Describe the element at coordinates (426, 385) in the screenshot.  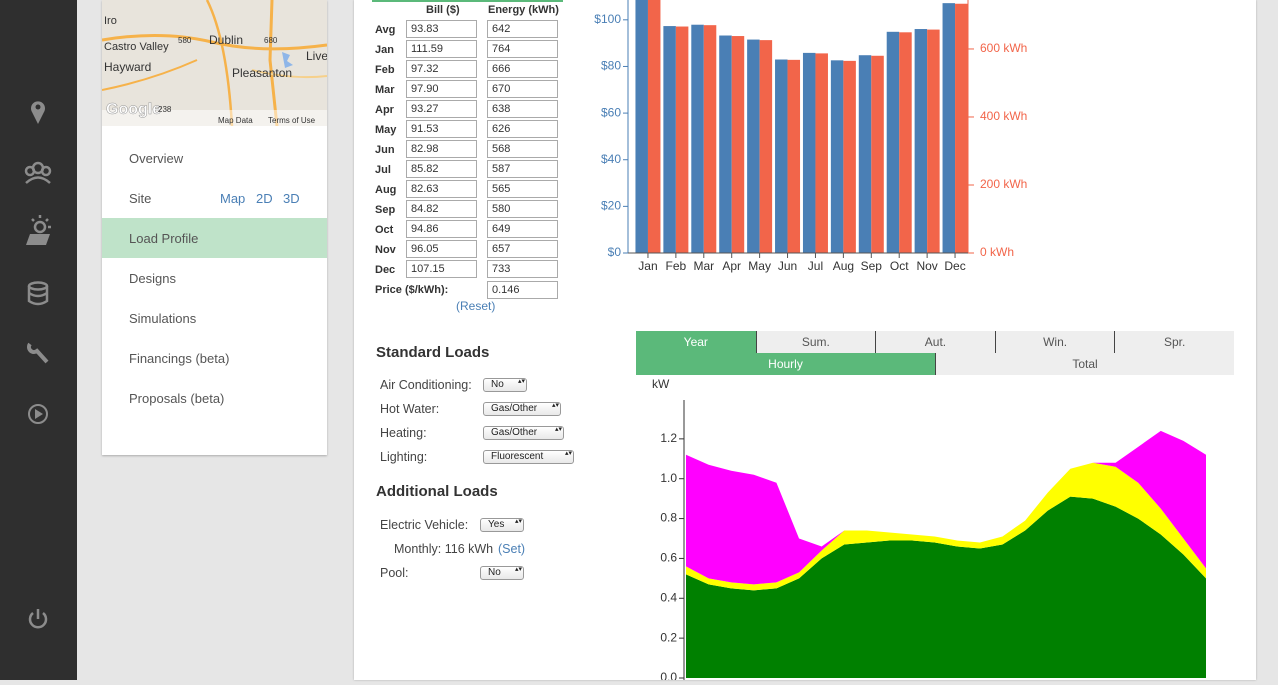
I see `load-label: Air Conditioning:` at that location.